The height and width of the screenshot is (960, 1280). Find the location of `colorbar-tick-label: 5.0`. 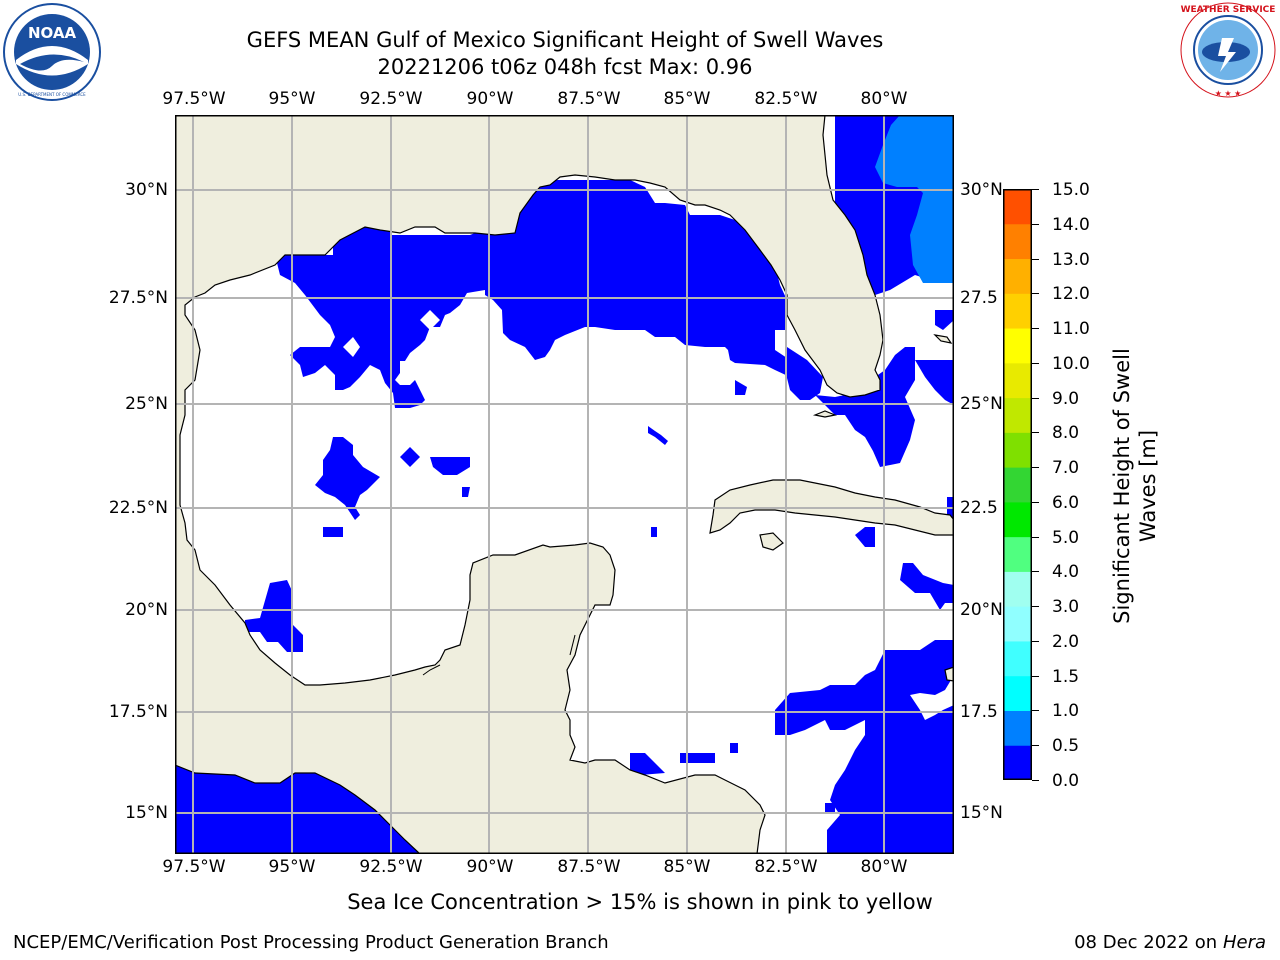

colorbar-tick-label: 5.0 is located at coordinates (1066, 537).